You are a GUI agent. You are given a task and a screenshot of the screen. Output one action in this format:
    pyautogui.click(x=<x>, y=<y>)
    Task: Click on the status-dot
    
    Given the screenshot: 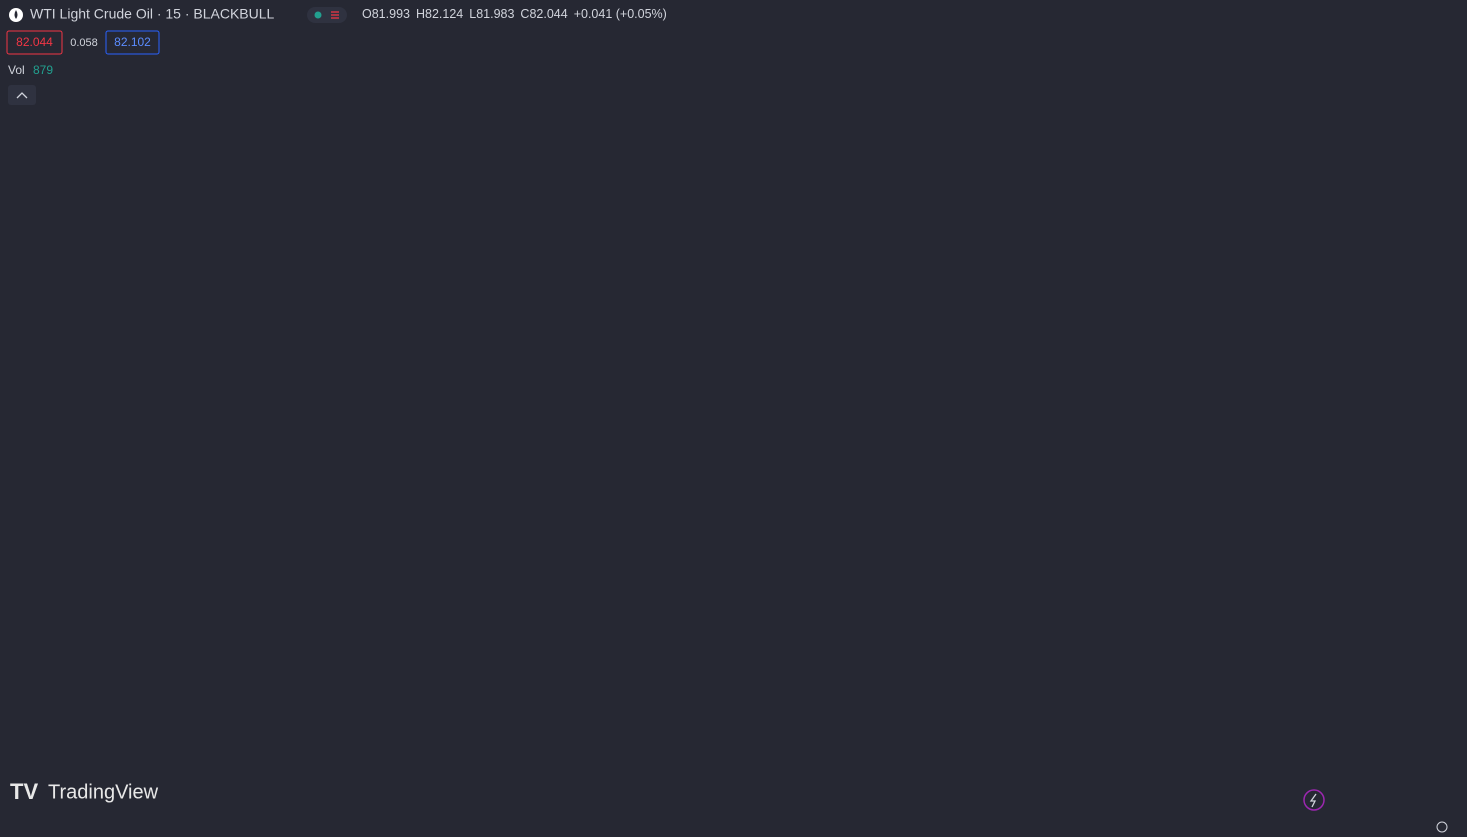 What is the action you would take?
    pyautogui.click(x=318, y=15)
    